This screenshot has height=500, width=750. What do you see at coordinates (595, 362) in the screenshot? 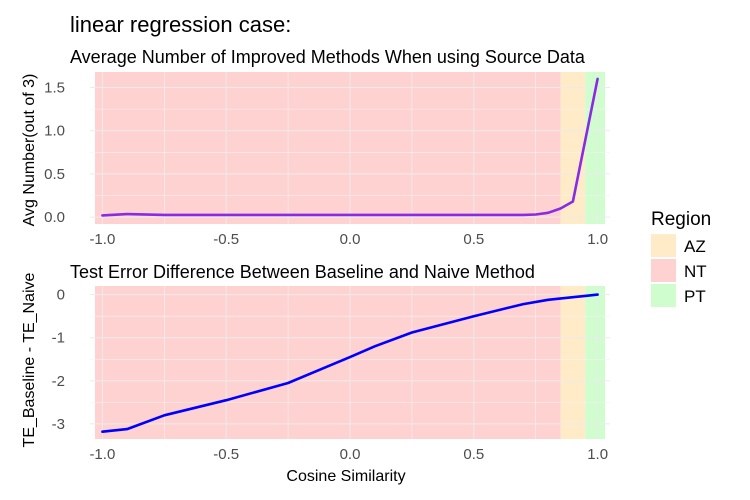
I see `region-band-pt` at bounding box center [595, 362].